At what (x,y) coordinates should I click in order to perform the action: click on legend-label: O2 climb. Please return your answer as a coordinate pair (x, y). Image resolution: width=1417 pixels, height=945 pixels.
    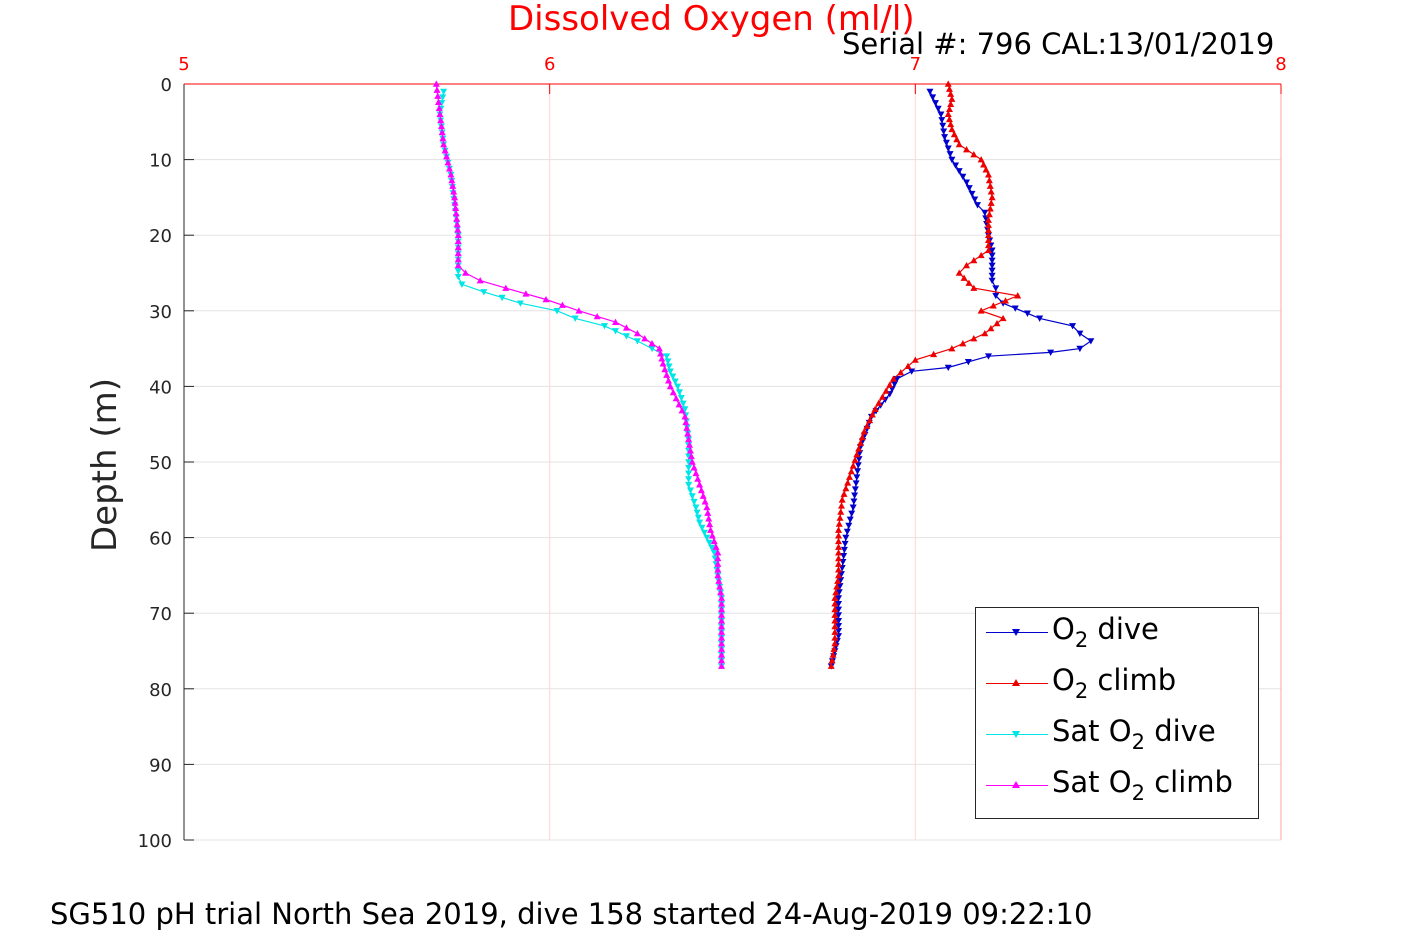
    Looking at the image, I should click on (1114, 683).